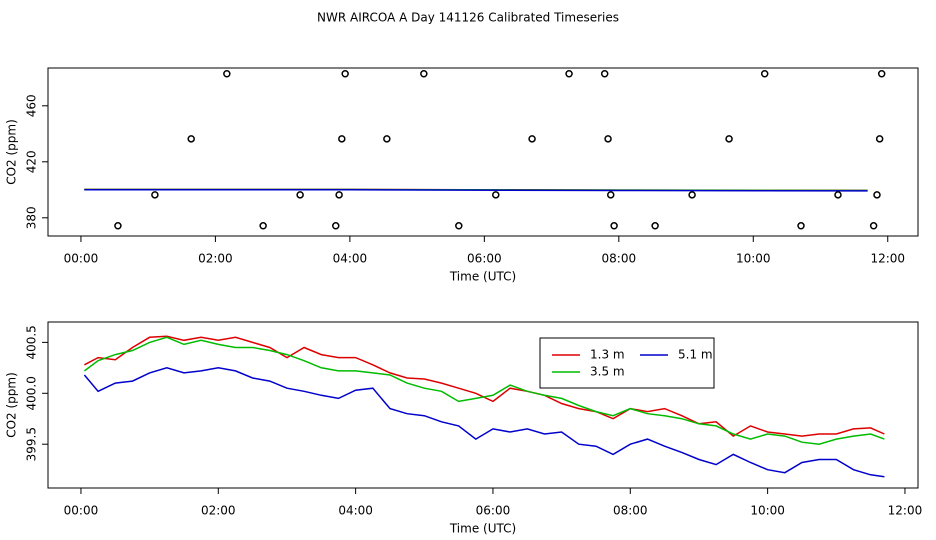 The height and width of the screenshot is (540, 936). I want to click on y-tick-label: 400.5, so click(32, 342).